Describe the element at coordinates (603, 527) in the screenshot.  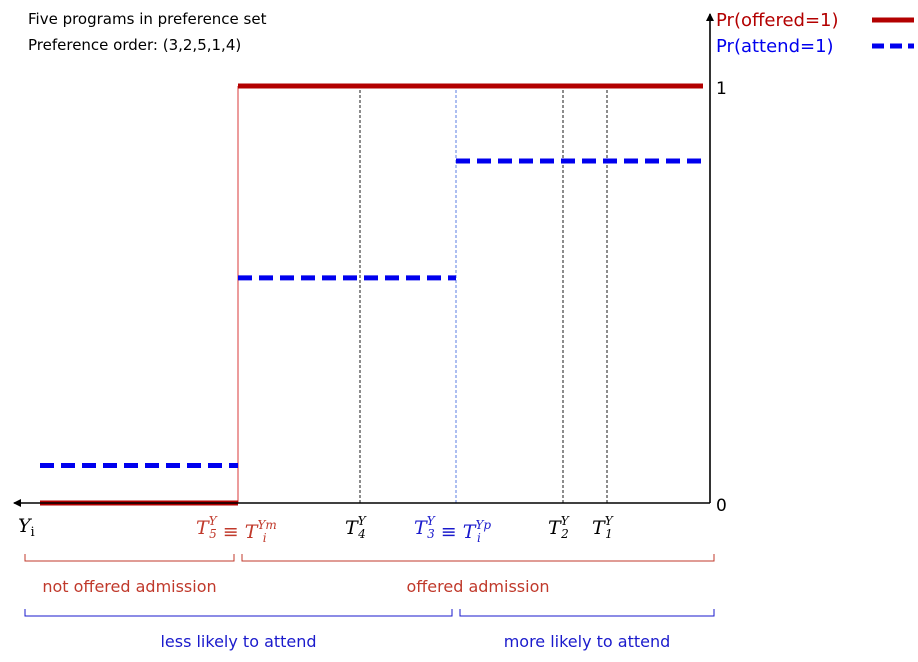
I see `threshold-label-t1: TY 1` at that location.